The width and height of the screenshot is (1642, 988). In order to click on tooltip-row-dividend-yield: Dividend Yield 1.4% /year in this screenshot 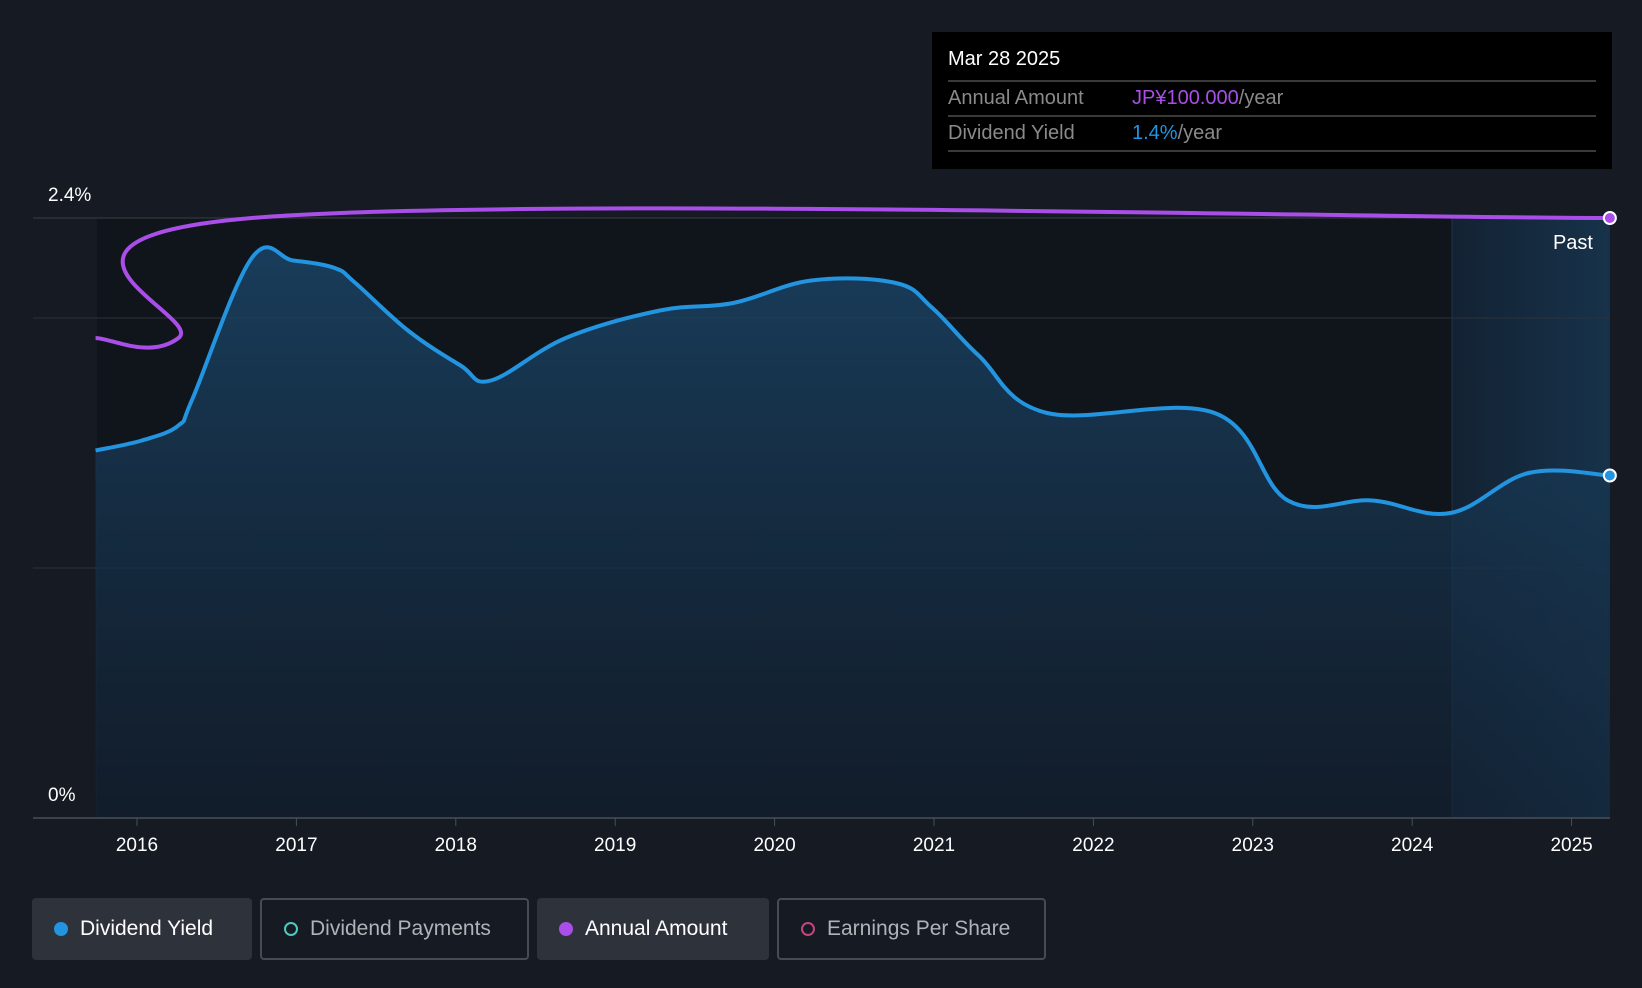, I will do `click(1272, 134)`.